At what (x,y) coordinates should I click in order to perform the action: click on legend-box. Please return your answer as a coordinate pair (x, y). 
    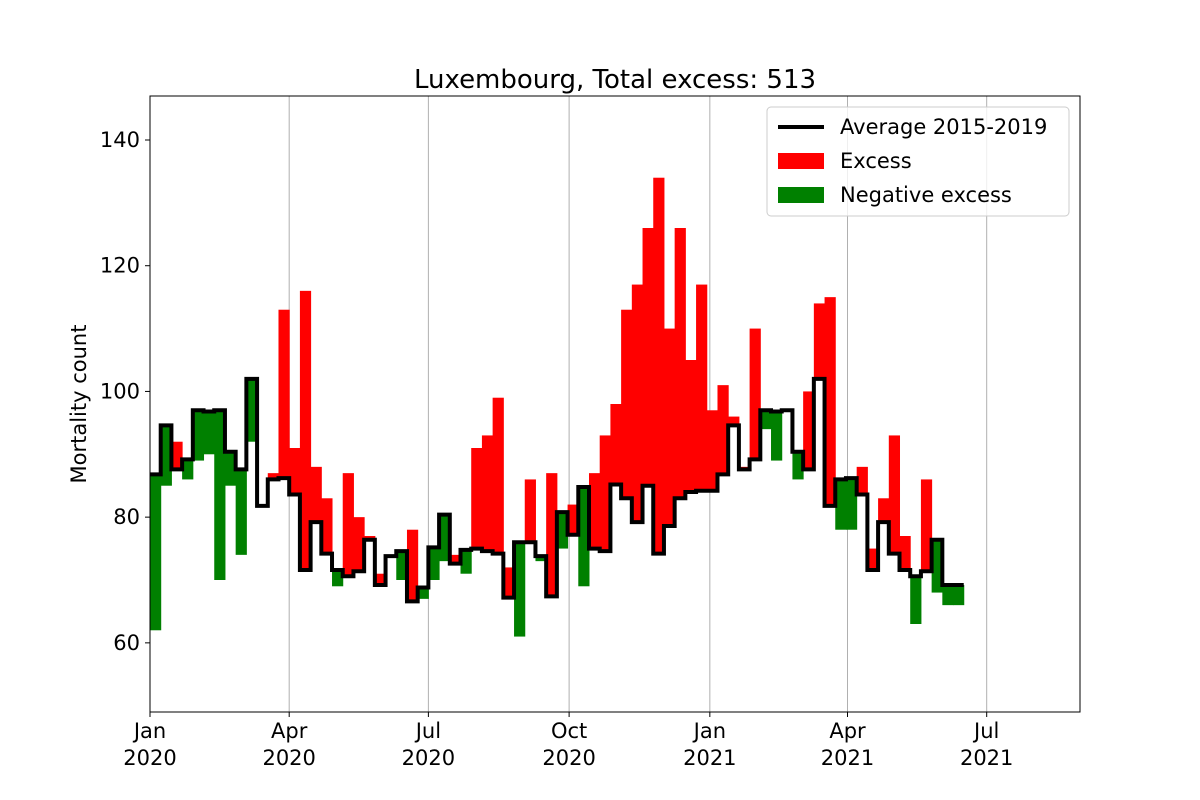
    Looking at the image, I should click on (918, 161).